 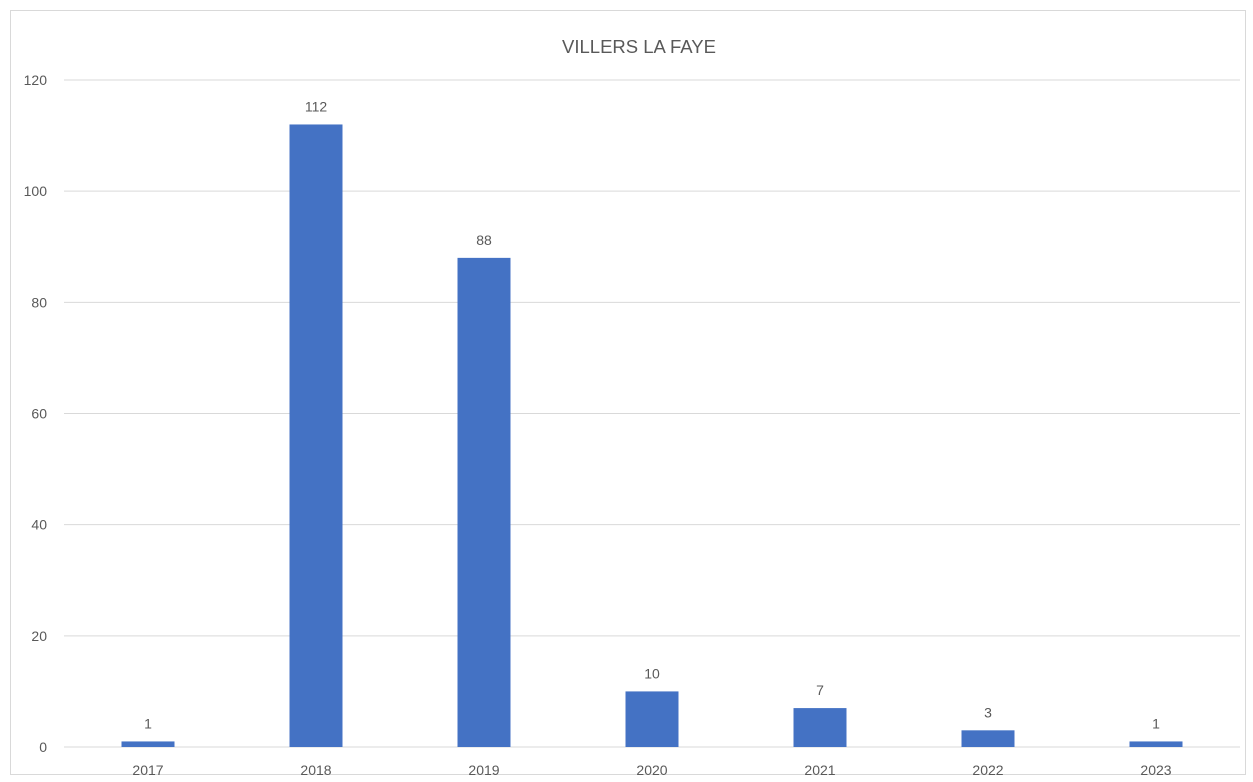 I want to click on x-tick-label-2020: 2020, so click(x=651, y=770).